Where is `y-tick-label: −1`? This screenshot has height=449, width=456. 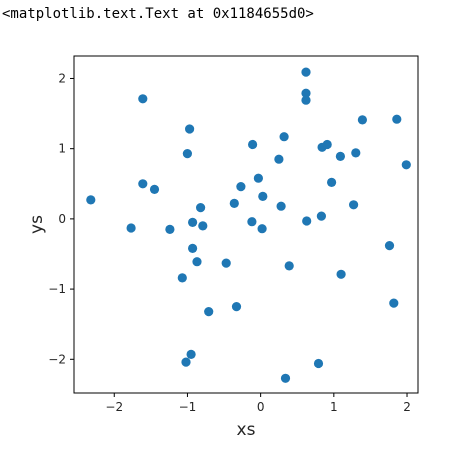
y-tick-label: −1 is located at coordinates (57, 289).